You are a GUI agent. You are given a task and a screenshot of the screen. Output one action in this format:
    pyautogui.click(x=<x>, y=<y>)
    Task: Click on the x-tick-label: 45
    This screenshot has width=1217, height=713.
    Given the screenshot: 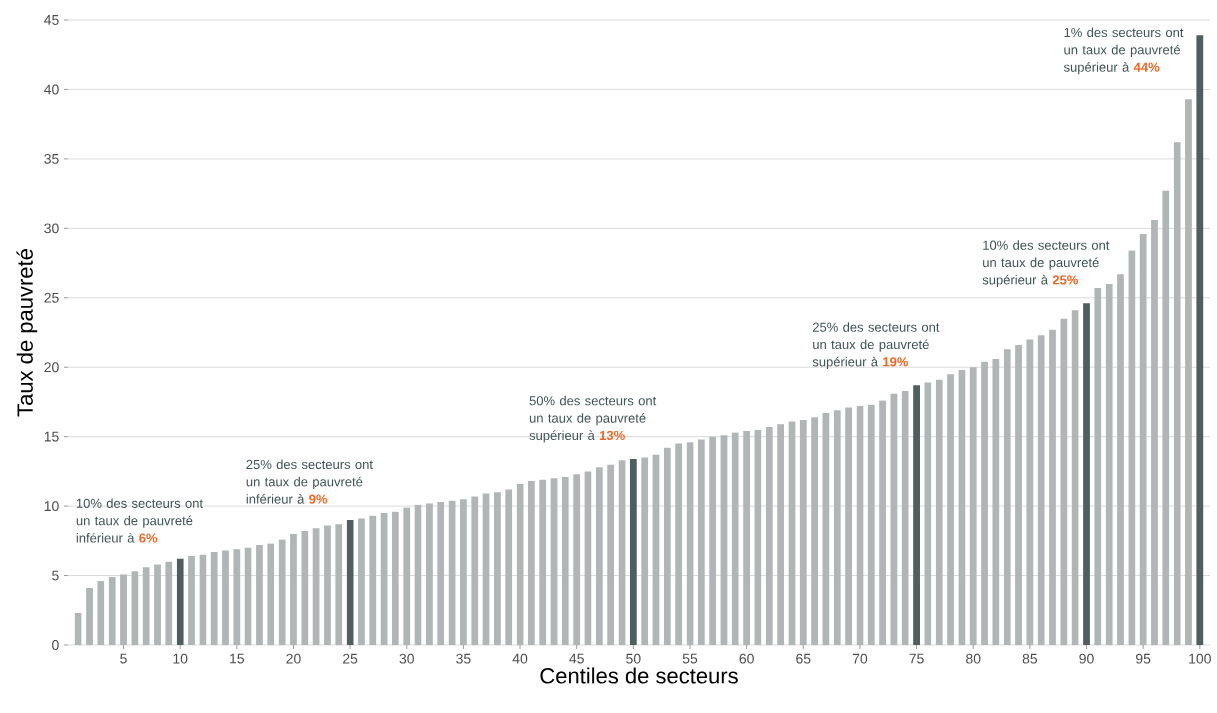 What is the action you would take?
    pyautogui.click(x=576, y=658)
    